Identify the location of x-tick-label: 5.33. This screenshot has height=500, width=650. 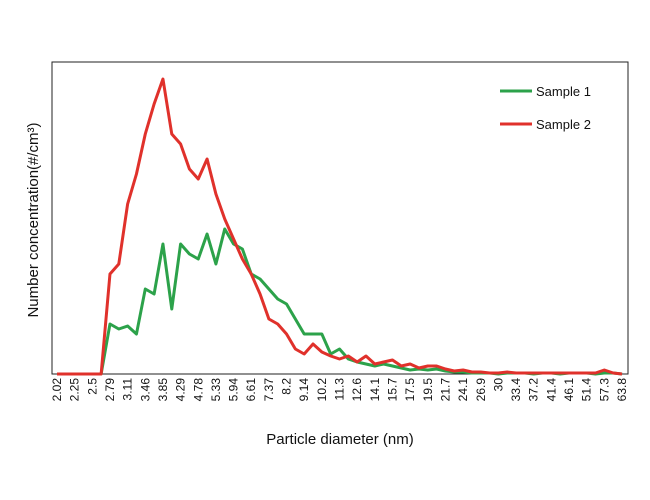
(216, 390).